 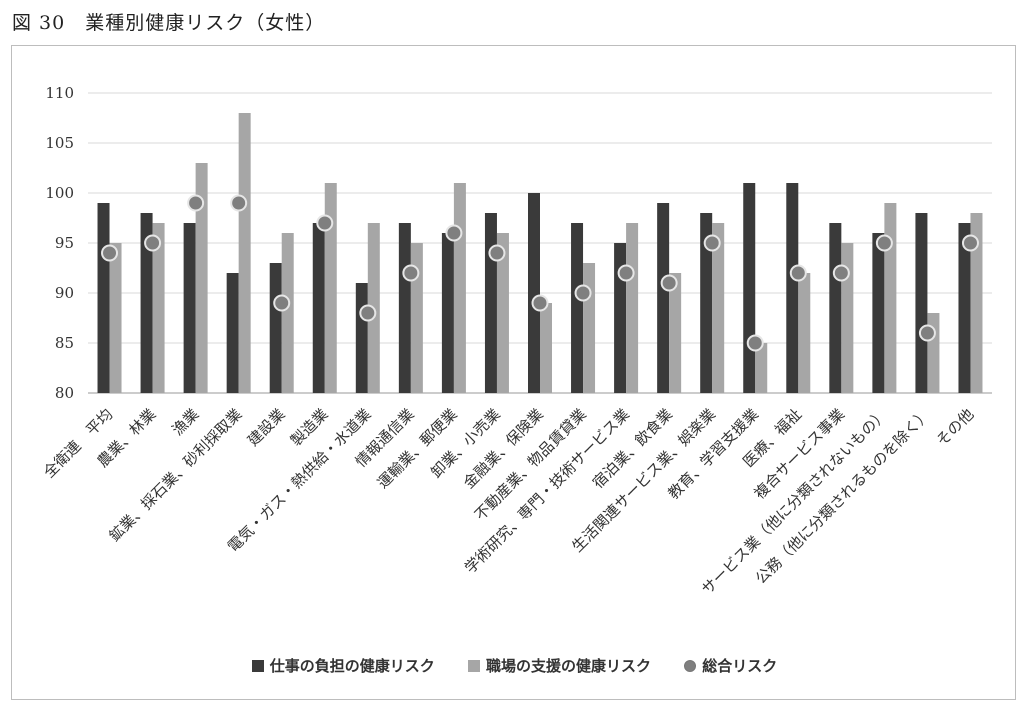 I want to click on legend-item-total-risk: 総合リスク, so click(x=730, y=665).